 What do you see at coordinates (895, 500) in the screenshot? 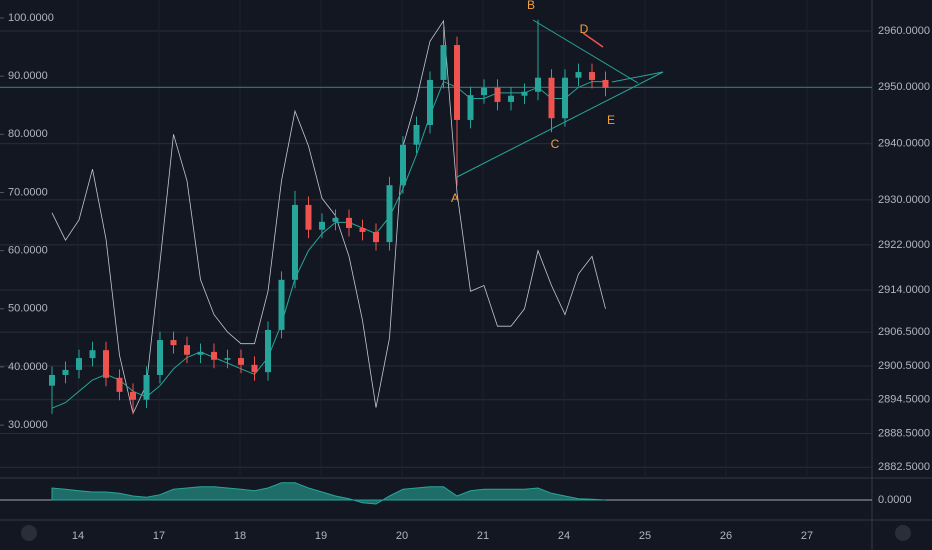
I see `lower-tick-label: 0.0000` at bounding box center [895, 500].